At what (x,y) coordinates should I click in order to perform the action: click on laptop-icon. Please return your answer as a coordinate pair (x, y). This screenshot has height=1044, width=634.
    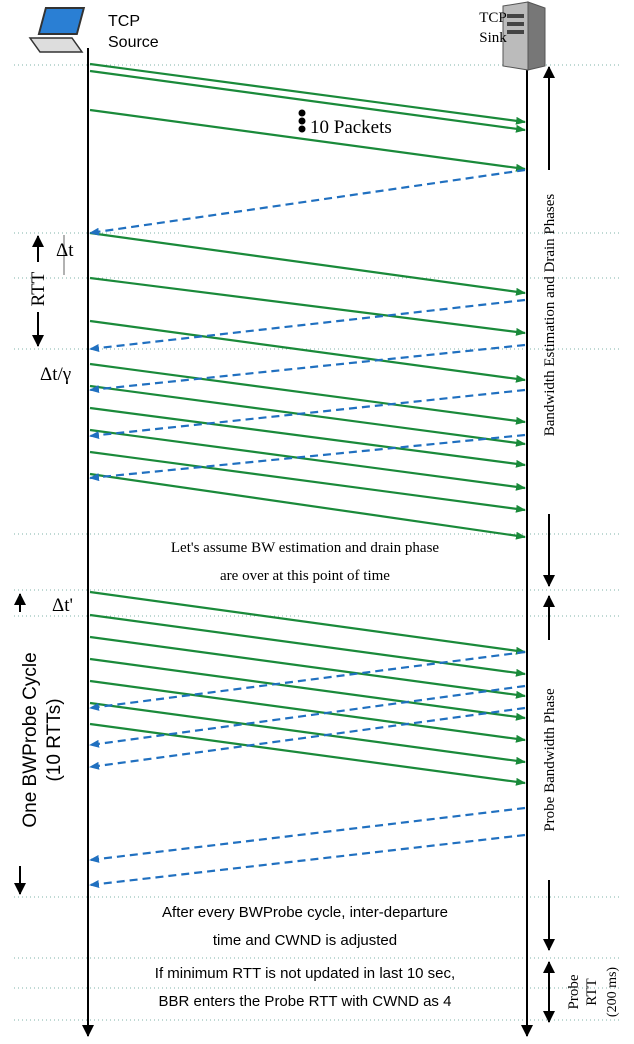
    Looking at the image, I should click on (57, 30).